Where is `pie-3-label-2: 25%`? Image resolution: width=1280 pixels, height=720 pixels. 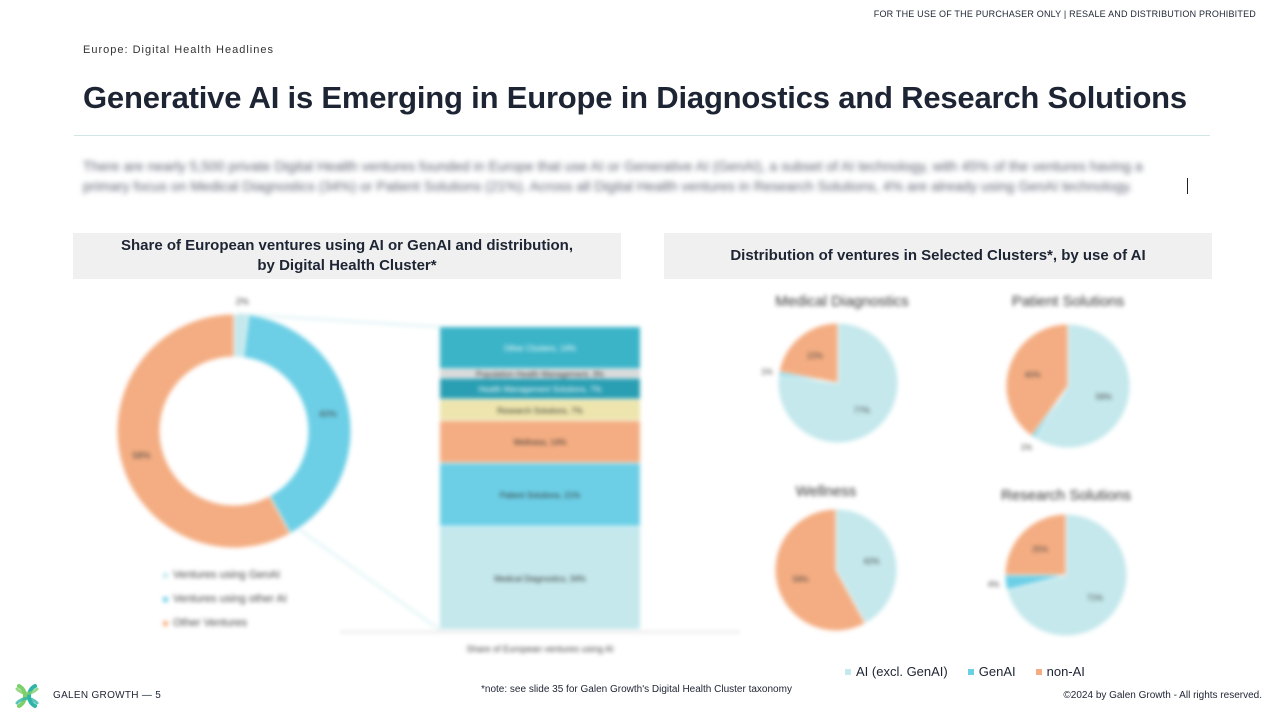 pie-3-label-2: 25% is located at coordinates (1040, 549).